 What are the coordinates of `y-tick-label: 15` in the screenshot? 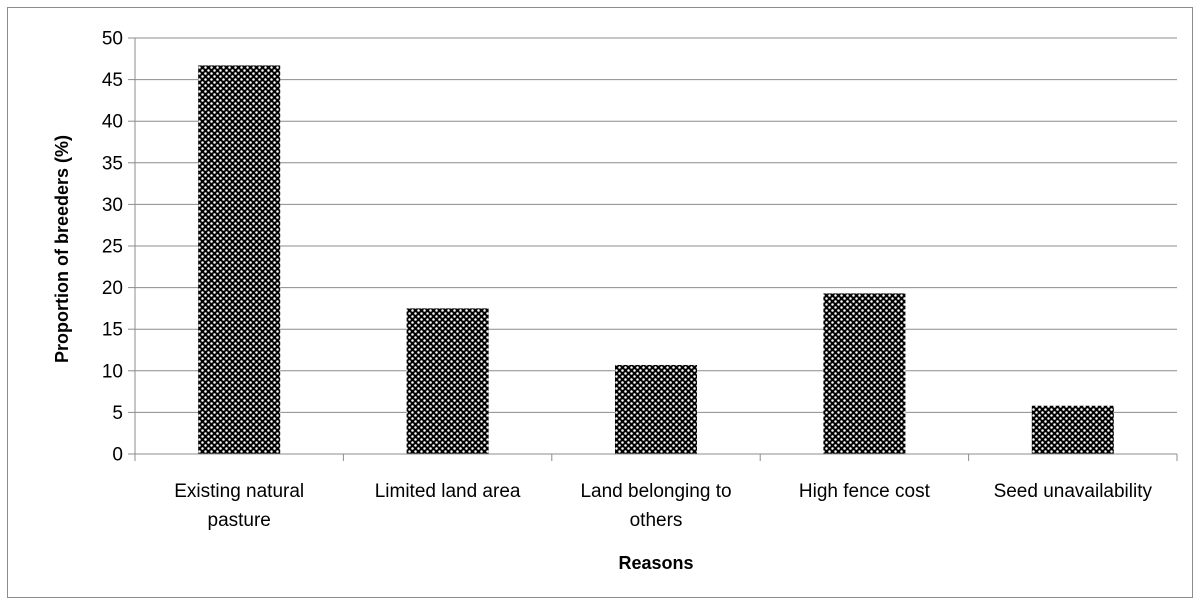 It's located at (112, 330).